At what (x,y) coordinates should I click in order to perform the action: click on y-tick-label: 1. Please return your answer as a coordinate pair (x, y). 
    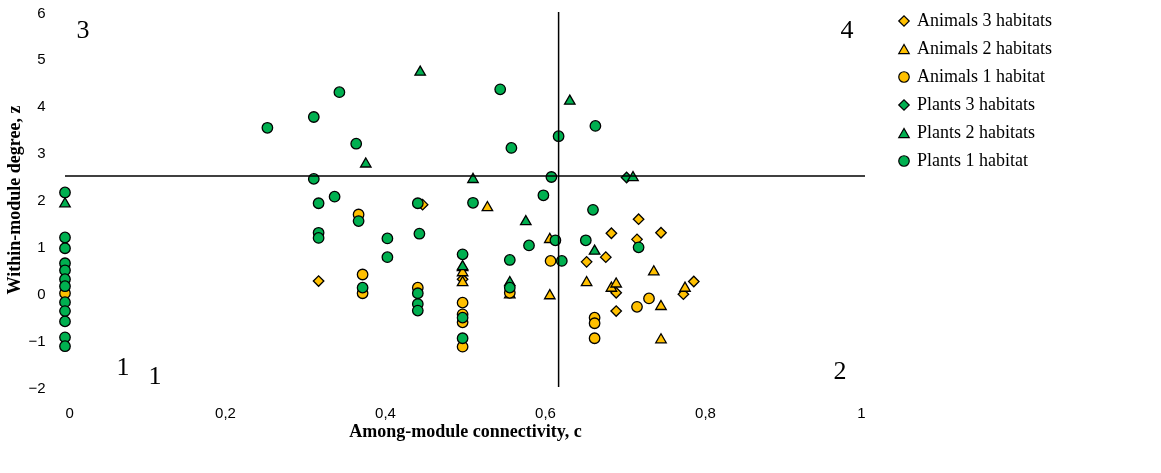
    Looking at the image, I should click on (41, 246).